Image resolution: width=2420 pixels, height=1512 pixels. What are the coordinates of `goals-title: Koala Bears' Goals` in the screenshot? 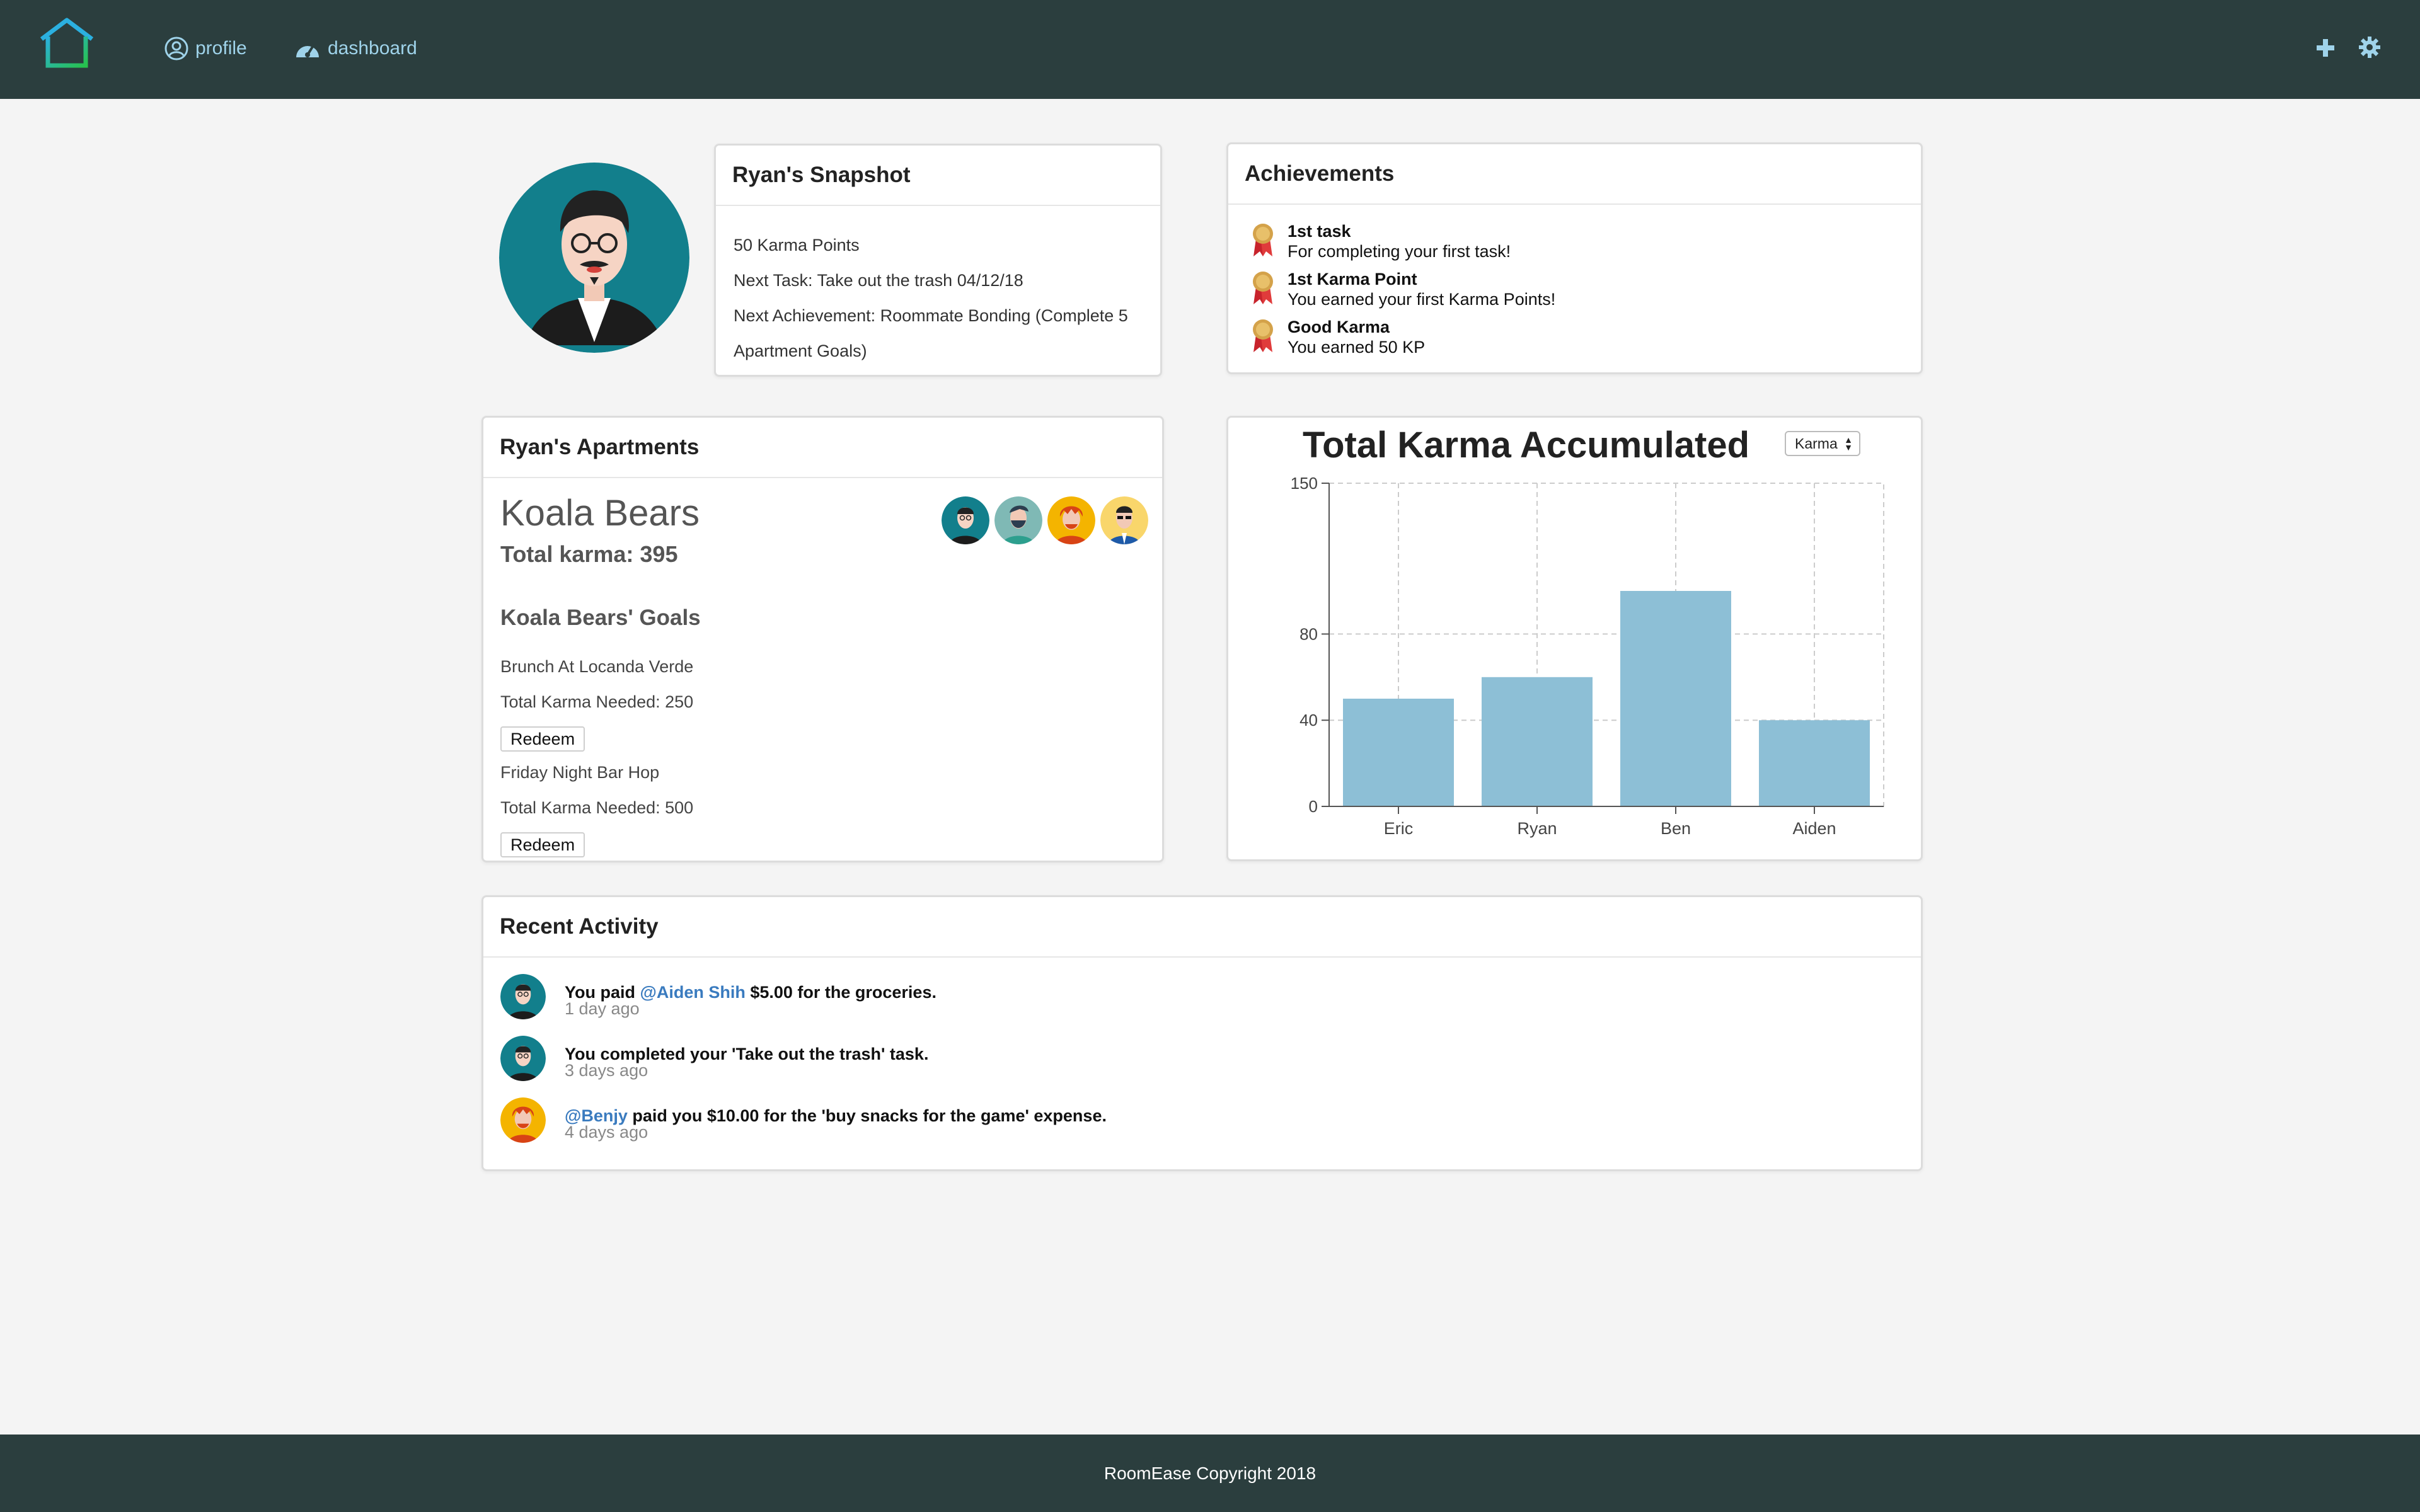 It's located at (601, 617).